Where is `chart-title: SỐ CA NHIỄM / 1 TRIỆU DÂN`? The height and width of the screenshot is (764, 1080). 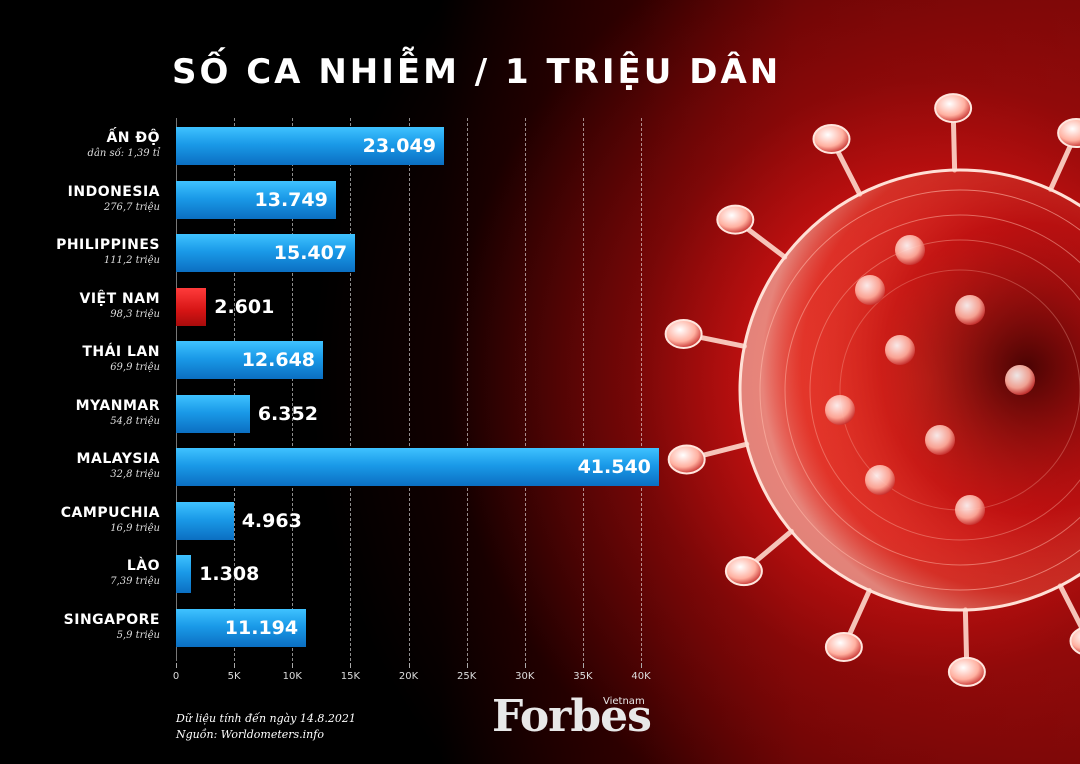 chart-title: SỐ CA NHIỄM / 1 TRIỆU DÂN is located at coordinates (477, 72).